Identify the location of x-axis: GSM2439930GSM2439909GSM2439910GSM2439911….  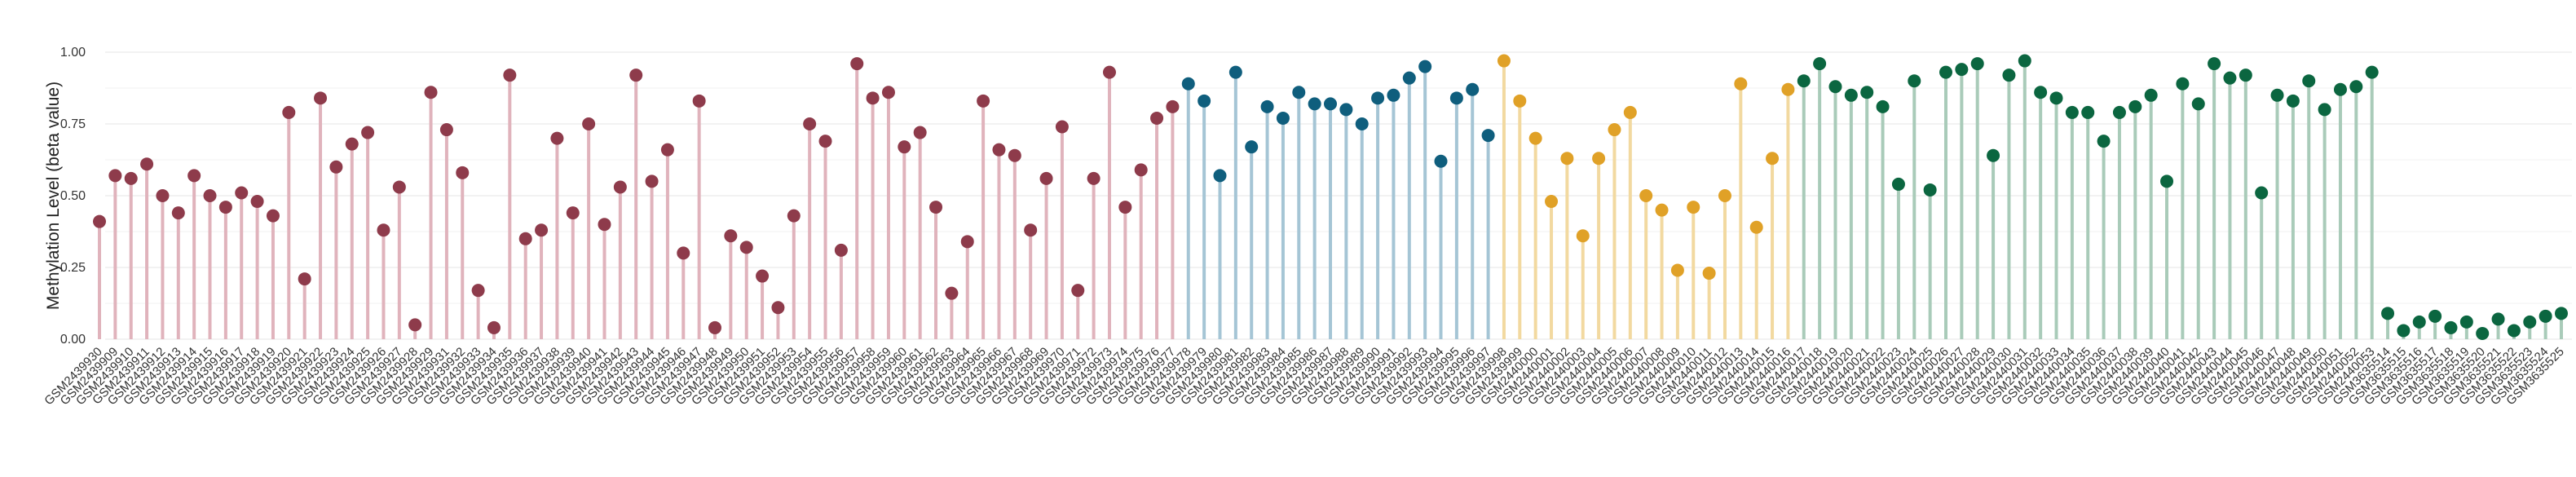
(1304, 376).